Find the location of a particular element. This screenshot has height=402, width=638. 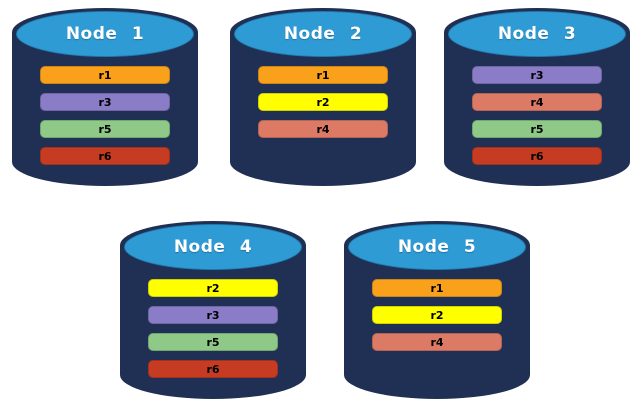

database-node: Node 2 r1 r2 r4 is located at coordinates (323, 97).